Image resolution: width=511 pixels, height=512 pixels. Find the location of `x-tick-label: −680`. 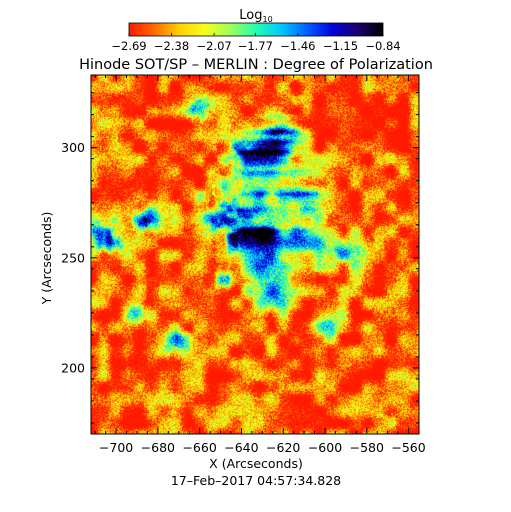

x-tick-label: −680 is located at coordinates (158, 447).